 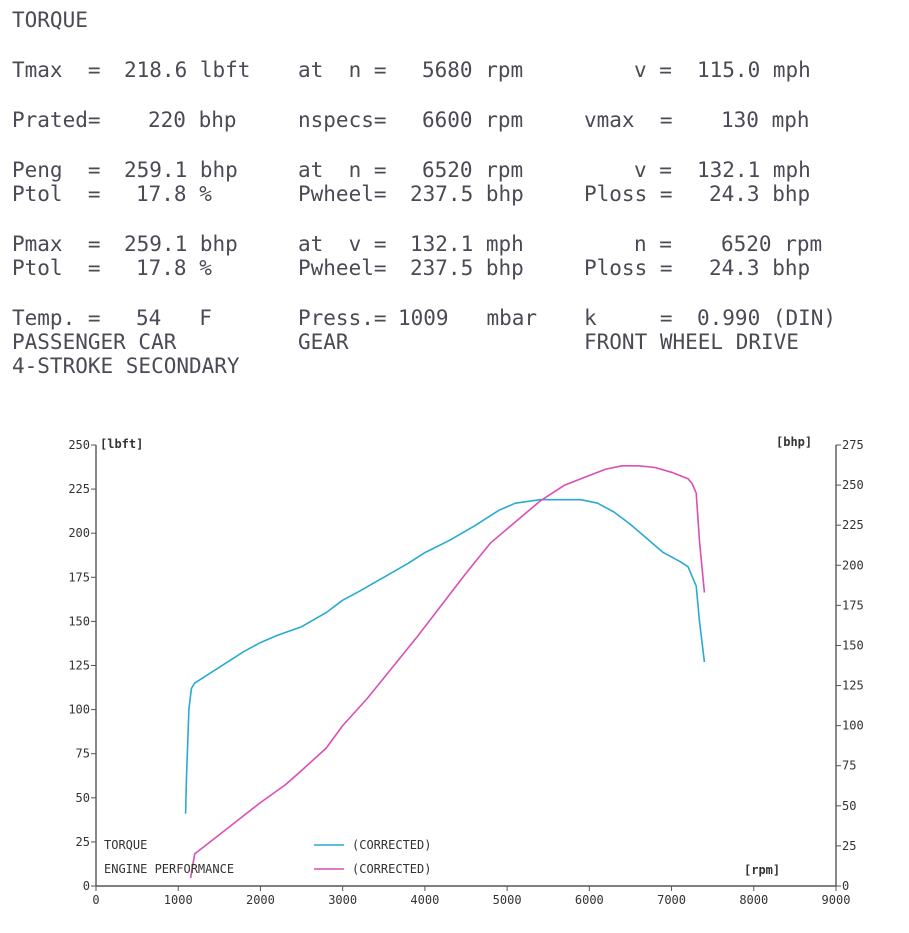 I want to click on pwheel1-value: 237.5 bhp, so click(x=467, y=194).